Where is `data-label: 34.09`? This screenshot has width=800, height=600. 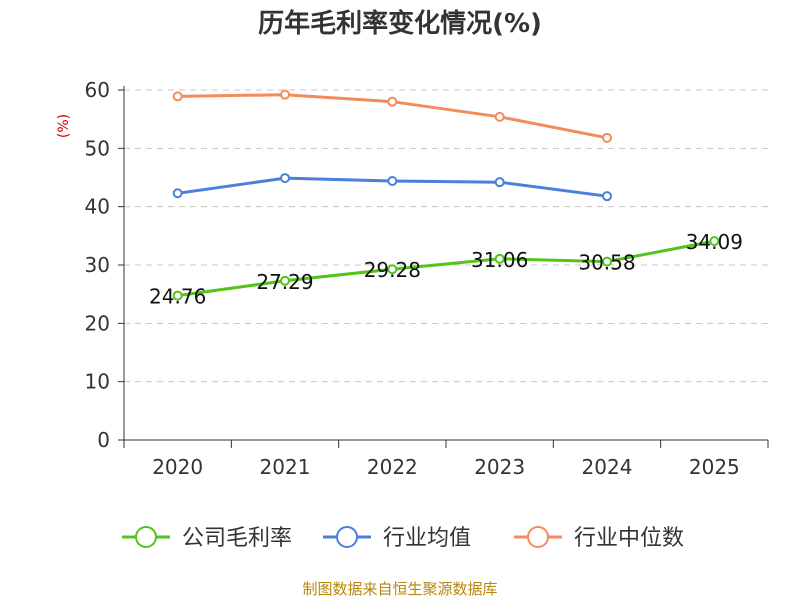
data-label: 34.09 is located at coordinates (714, 242).